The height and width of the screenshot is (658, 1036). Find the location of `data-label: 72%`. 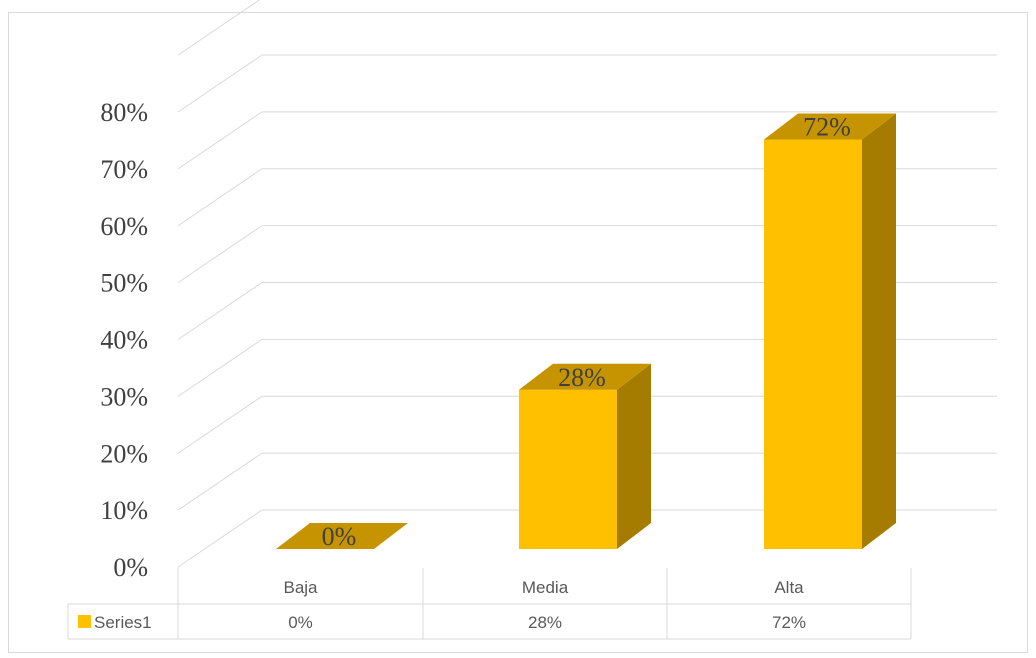

data-label: 72% is located at coordinates (827, 127).